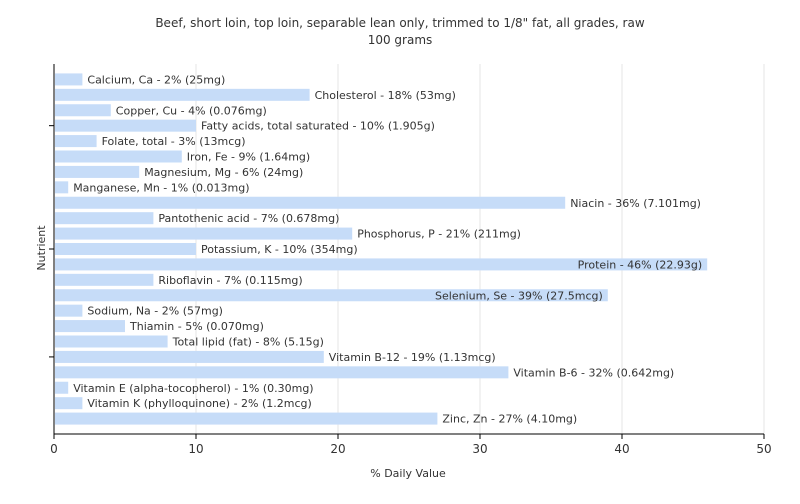  Describe the element at coordinates (763, 449) in the screenshot. I see `x-tick-label: 50` at that location.